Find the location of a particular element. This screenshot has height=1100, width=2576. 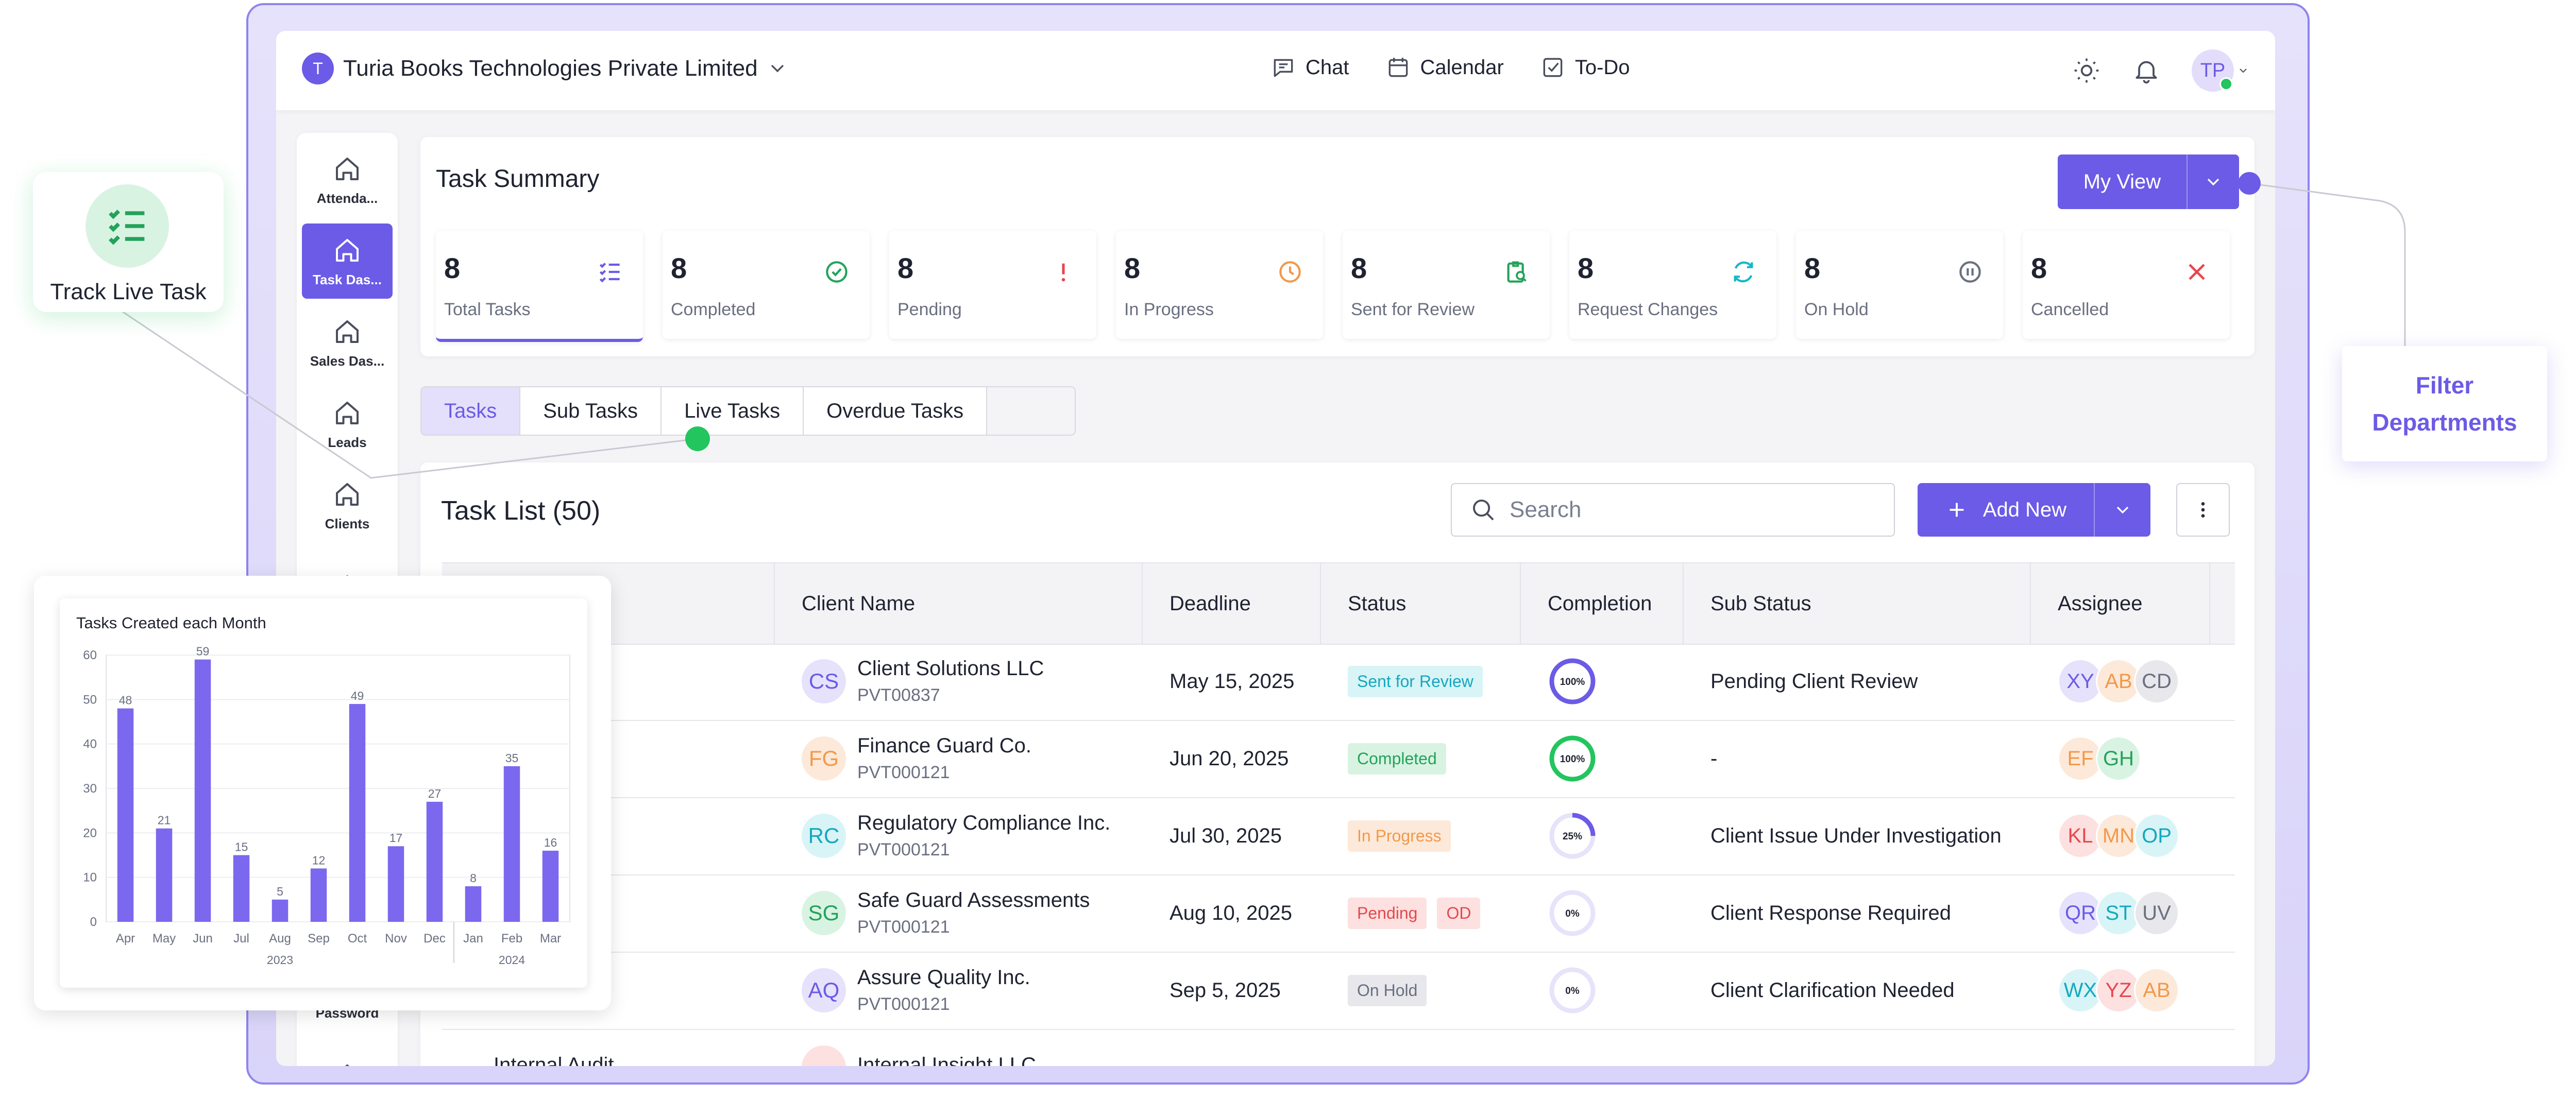

stat-completed: 8 Completed is located at coordinates (766, 285).